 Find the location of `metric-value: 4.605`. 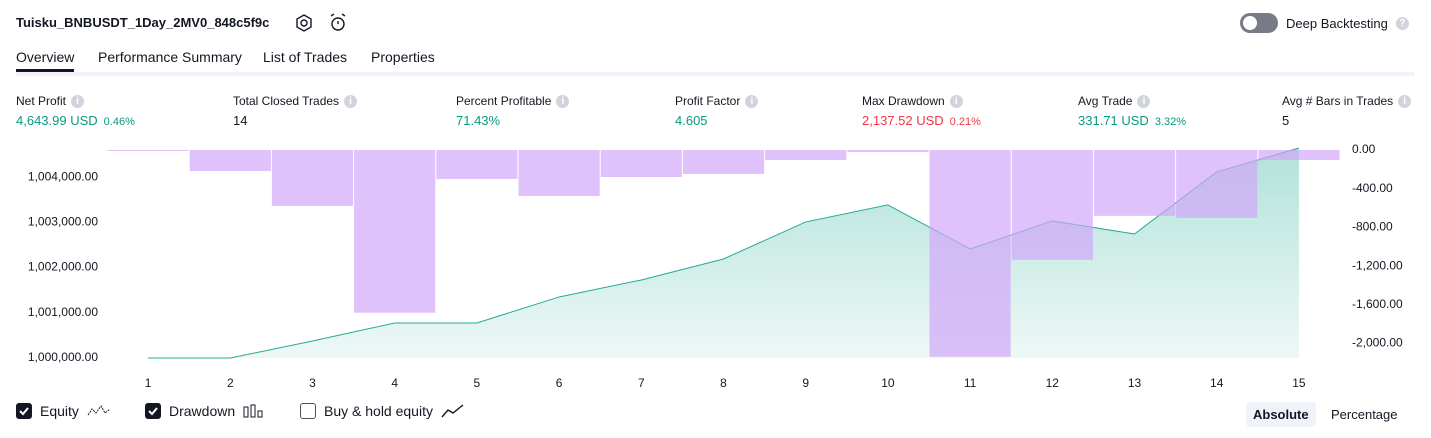

metric-value: 4.605 is located at coordinates (691, 120).